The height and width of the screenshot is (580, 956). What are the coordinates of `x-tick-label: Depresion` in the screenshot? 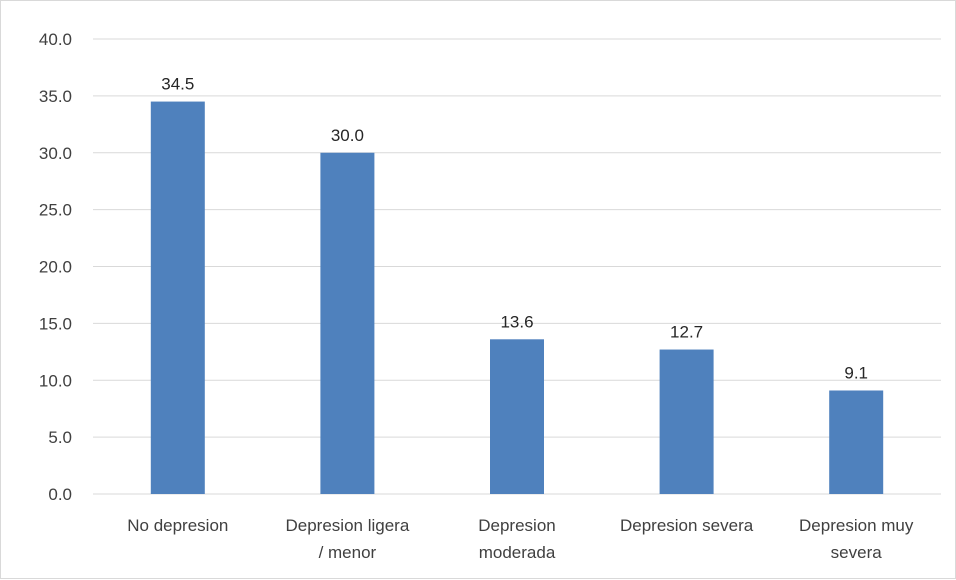 It's located at (517, 525).